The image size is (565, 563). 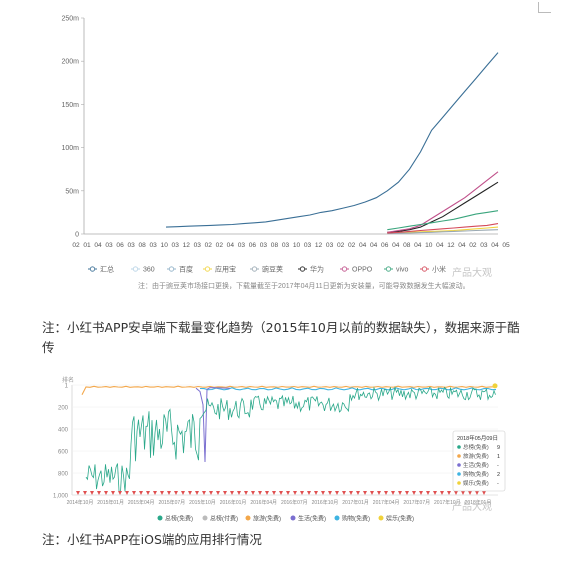 I want to click on watermark-brand-2: 产品大观, so click(x=472, y=506).